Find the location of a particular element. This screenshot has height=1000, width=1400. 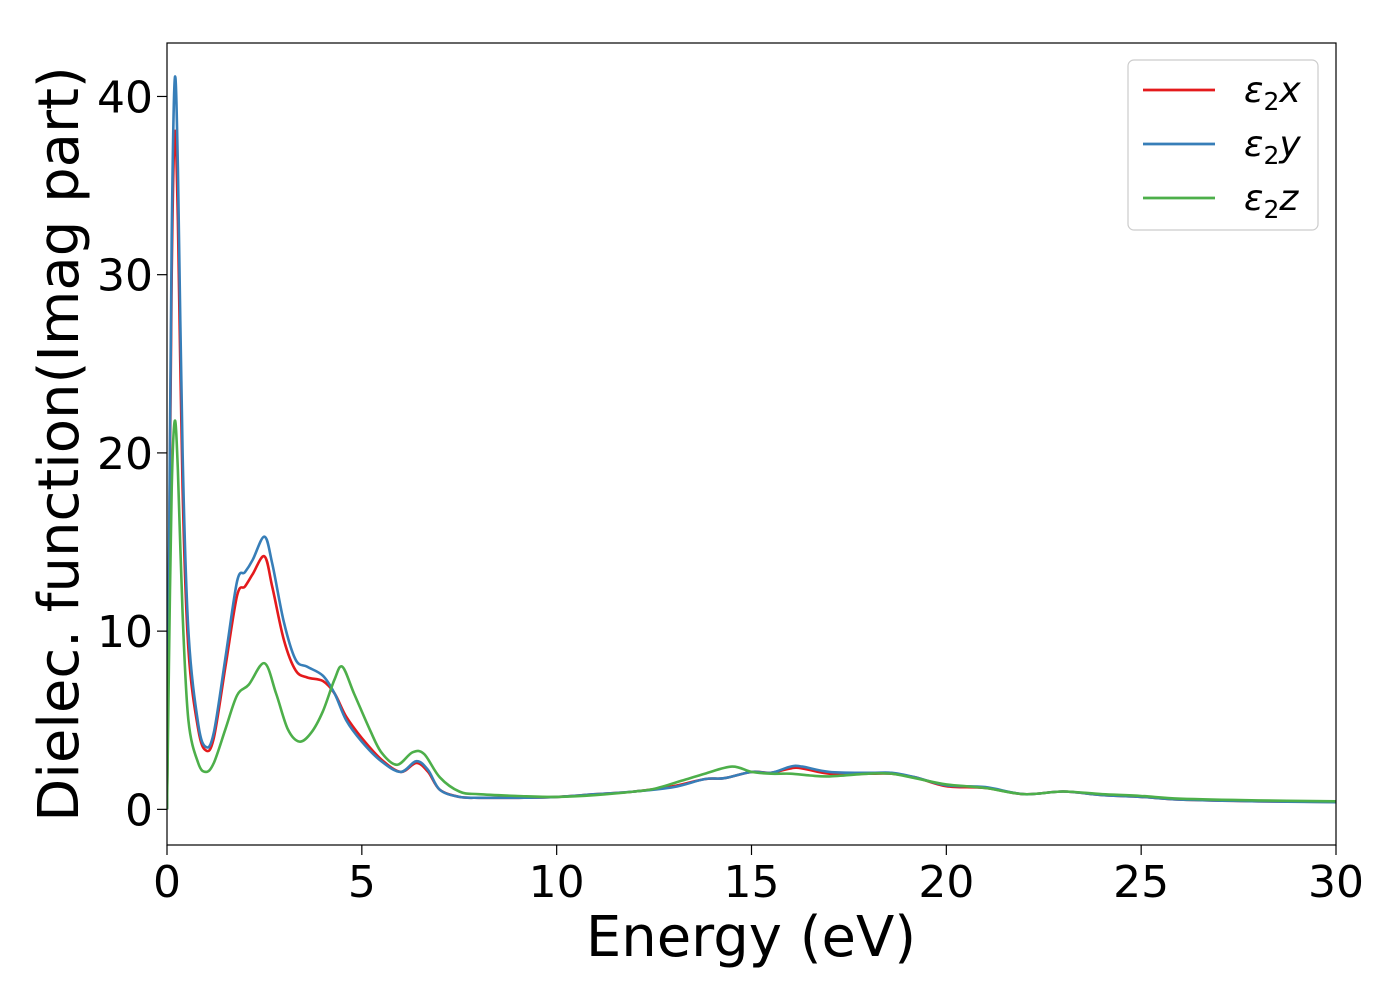

x-tick-label: 15 is located at coordinates (752, 882).